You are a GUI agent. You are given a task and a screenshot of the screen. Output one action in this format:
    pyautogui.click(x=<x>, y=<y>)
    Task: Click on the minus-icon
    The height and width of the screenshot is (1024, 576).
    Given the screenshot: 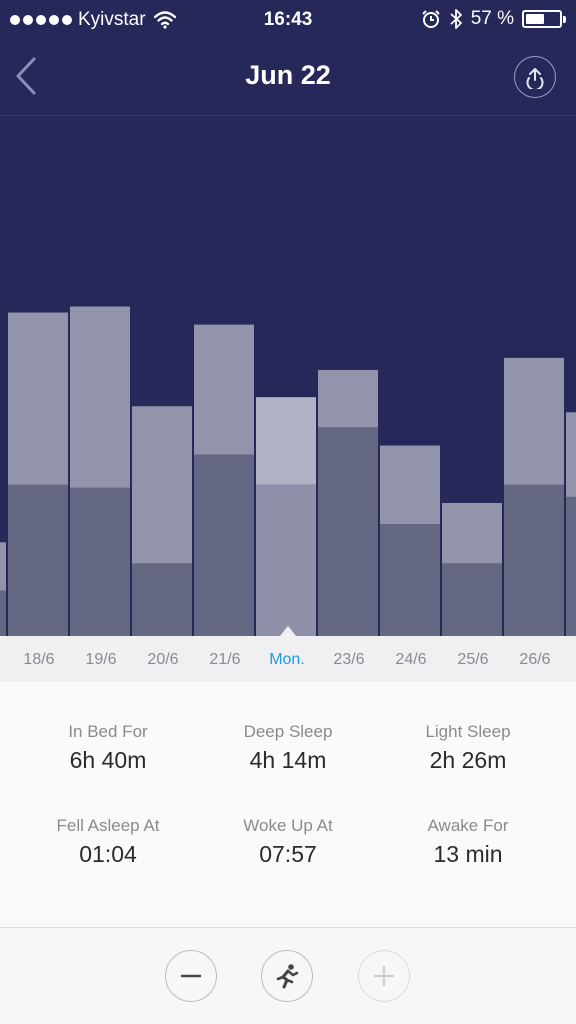 What is the action you would take?
    pyautogui.click(x=191, y=976)
    